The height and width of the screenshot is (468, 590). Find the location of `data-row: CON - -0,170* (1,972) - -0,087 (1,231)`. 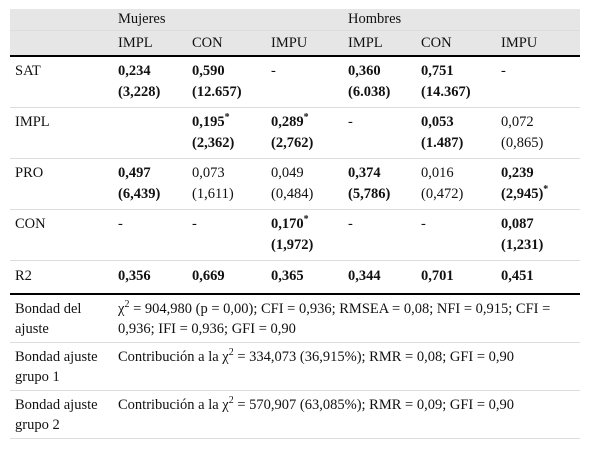

data-row: CON - -0,170* (1,972) - -0,087 (1,231) is located at coordinates (295, 235).